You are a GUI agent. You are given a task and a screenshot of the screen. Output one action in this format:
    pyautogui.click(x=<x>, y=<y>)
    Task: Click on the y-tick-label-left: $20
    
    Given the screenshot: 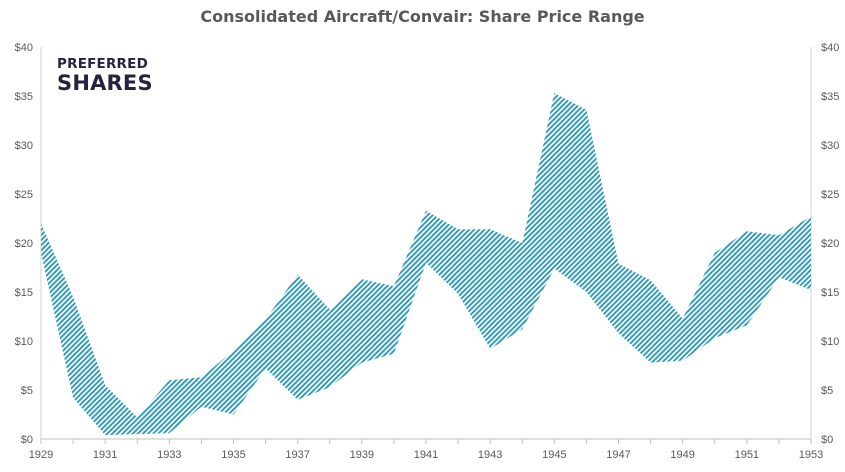 What is the action you would take?
    pyautogui.click(x=24, y=244)
    